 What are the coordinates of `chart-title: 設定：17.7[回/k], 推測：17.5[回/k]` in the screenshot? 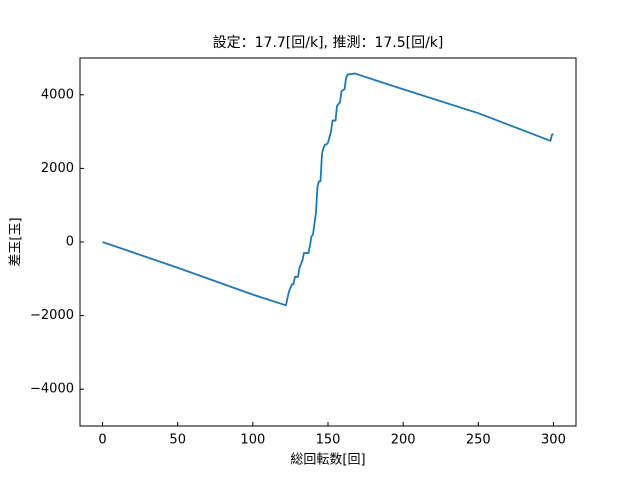 It's located at (328, 43).